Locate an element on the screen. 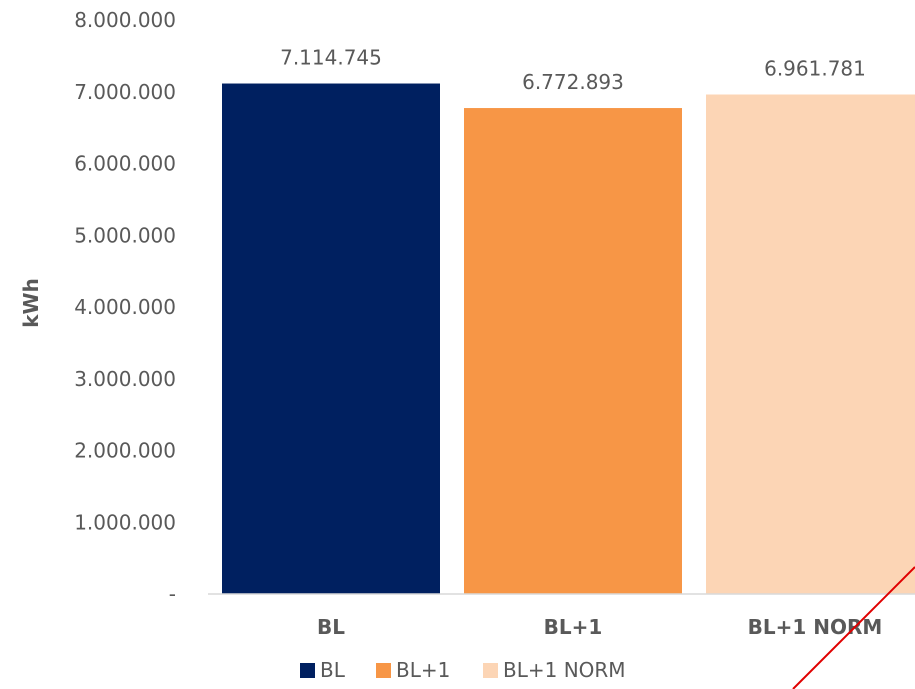 The image size is (915, 689). legend-entry: BL+1 NORM is located at coordinates (564, 670).